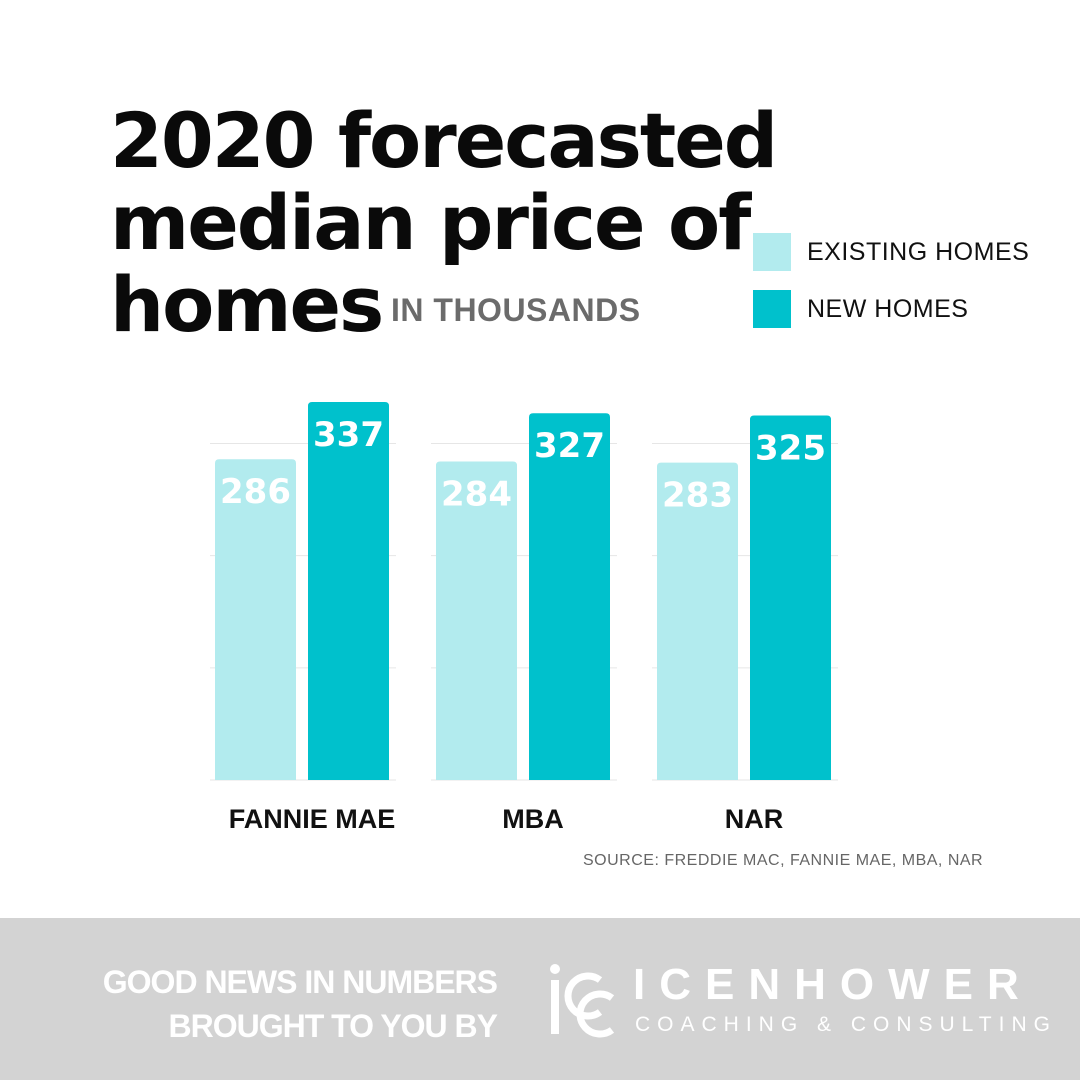 The height and width of the screenshot is (1080, 1080). I want to click on legend-item-existing: EXISTING HOMES, so click(891, 252).